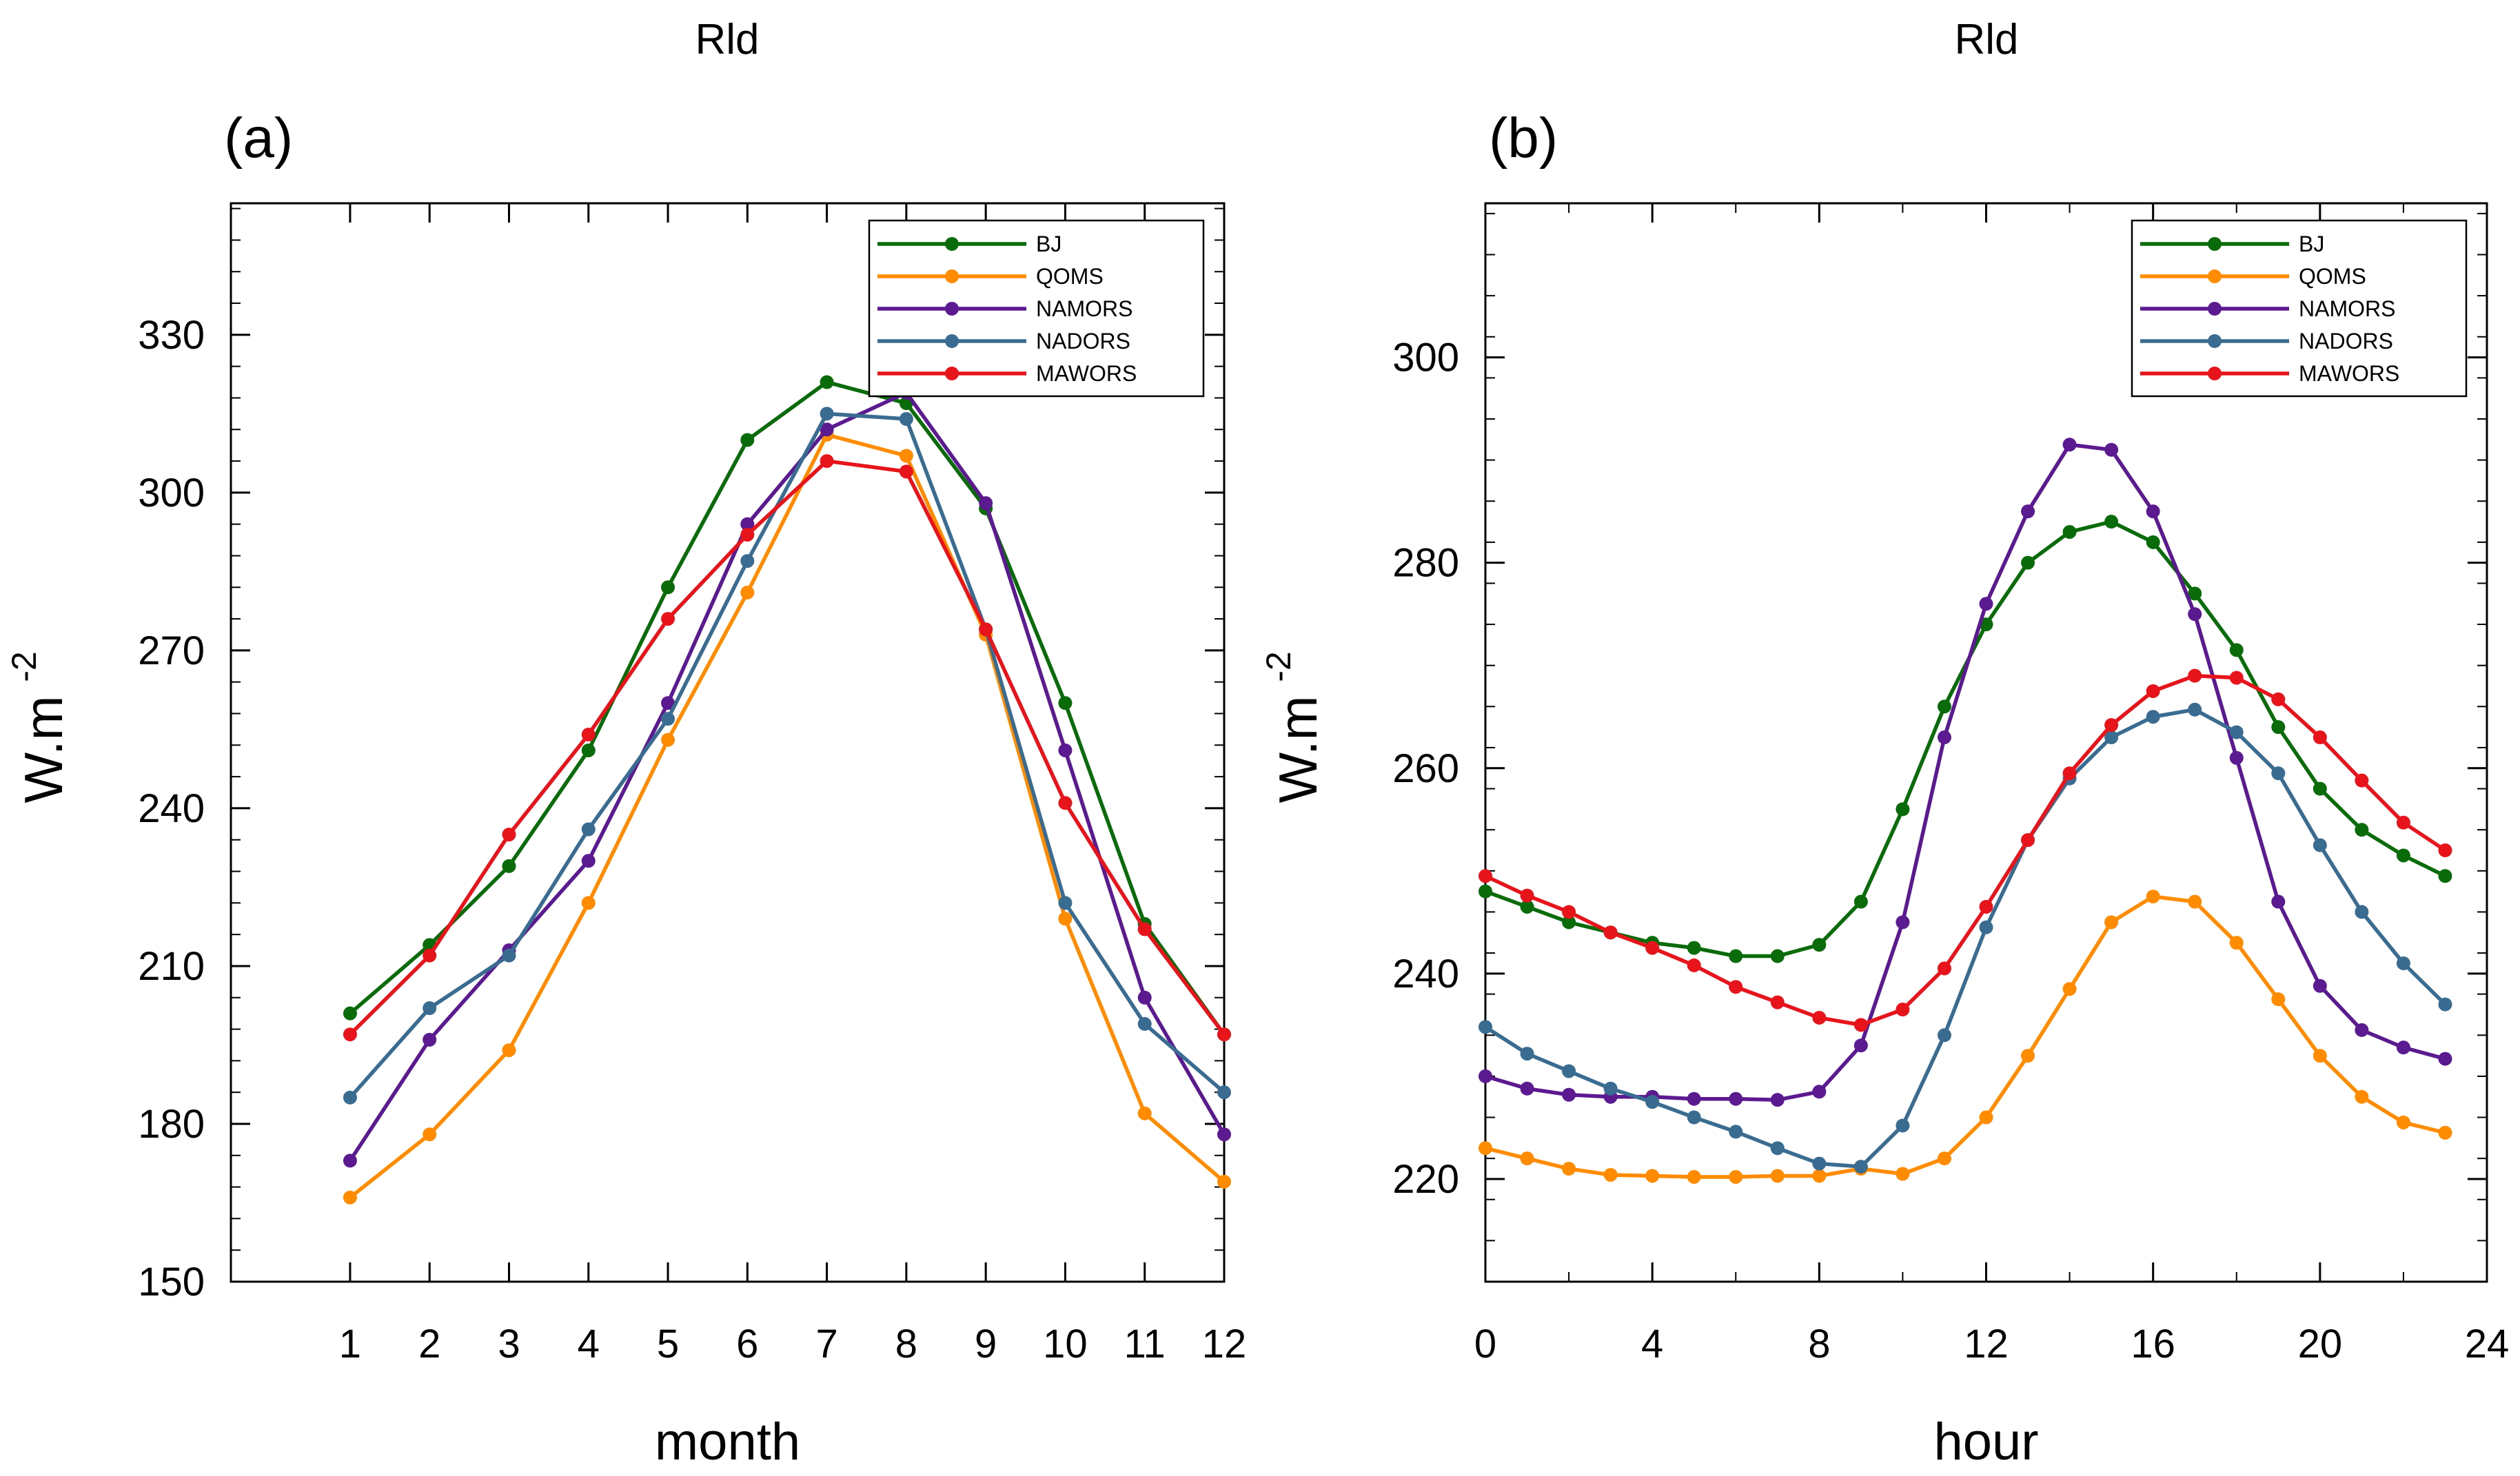  What do you see at coordinates (1985, 1442) in the screenshot?
I see `x-axis-label: hour` at bounding box center [1985, 1442].